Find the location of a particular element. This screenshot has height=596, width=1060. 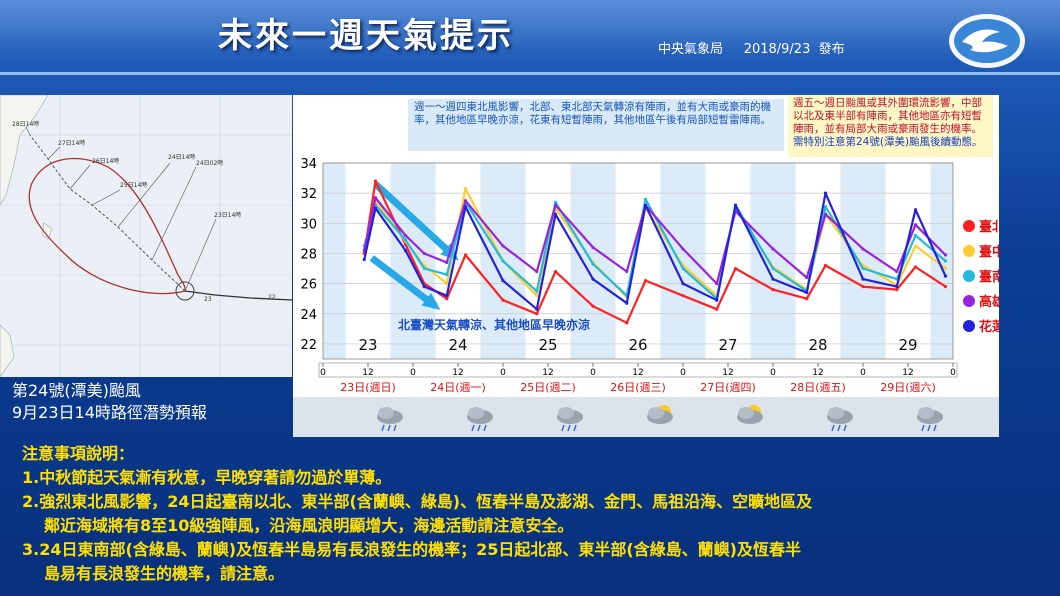

day-label: 25日(週二) is located at coordinates (548, 387).